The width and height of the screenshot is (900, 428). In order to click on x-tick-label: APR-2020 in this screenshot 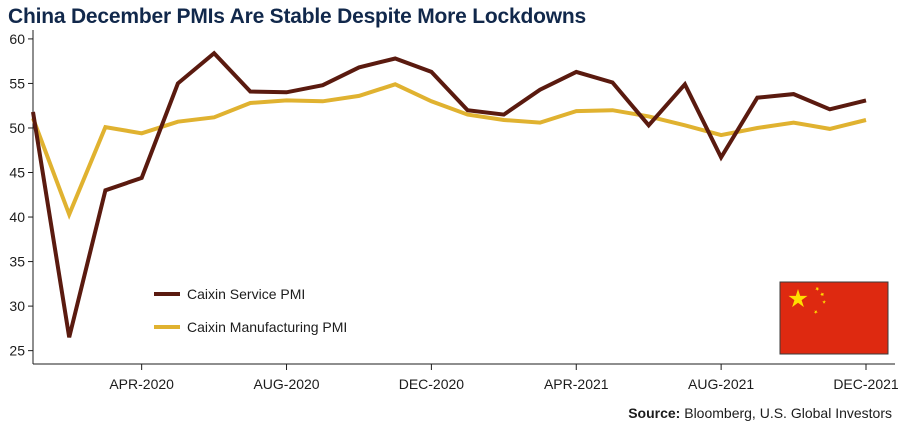, I will do `click(141, 384)`.